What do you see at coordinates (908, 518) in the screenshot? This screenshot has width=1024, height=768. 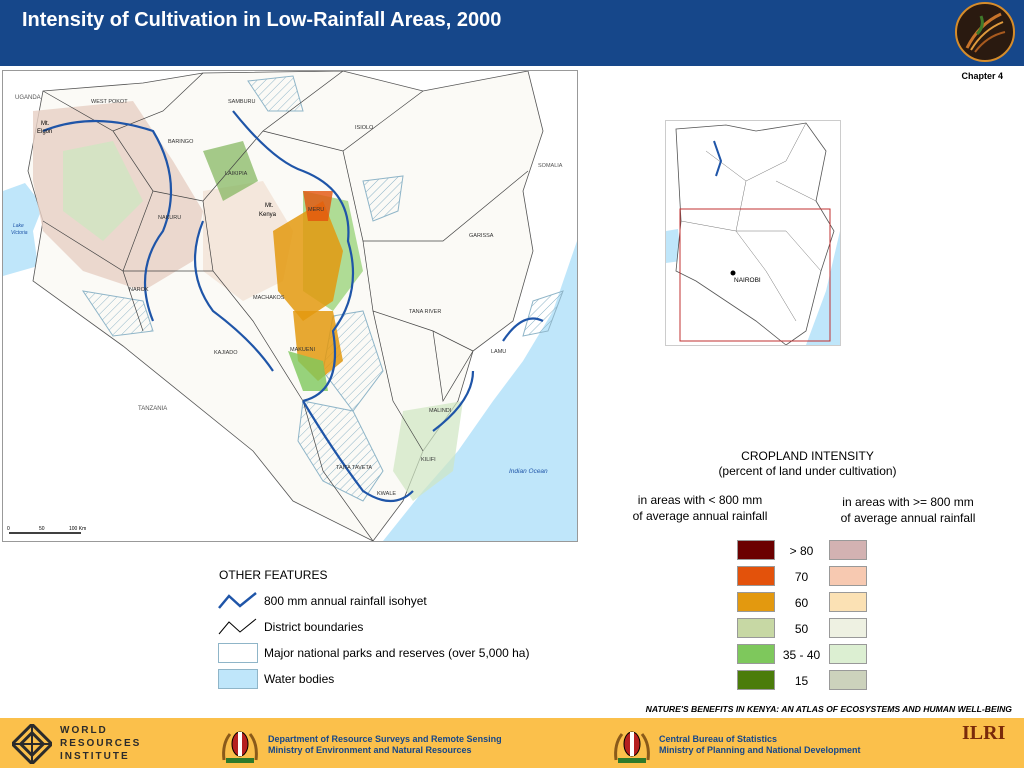 I see `col-high-line2: of average annual rainfall` at bounding box center [908, 518].